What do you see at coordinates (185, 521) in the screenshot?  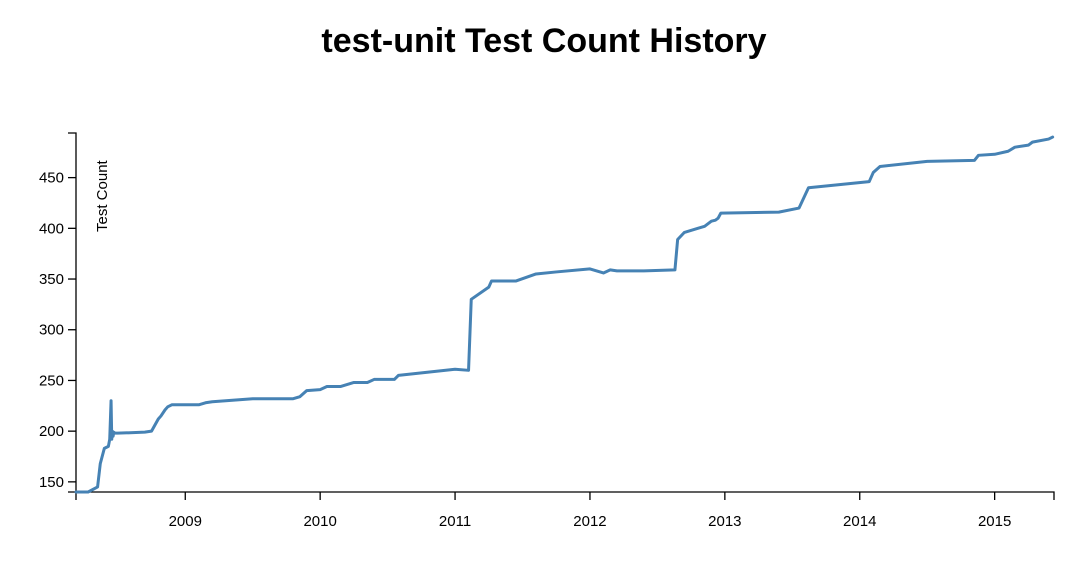 I see `x-tick-label: 2009` at bounding box center [185, 521].